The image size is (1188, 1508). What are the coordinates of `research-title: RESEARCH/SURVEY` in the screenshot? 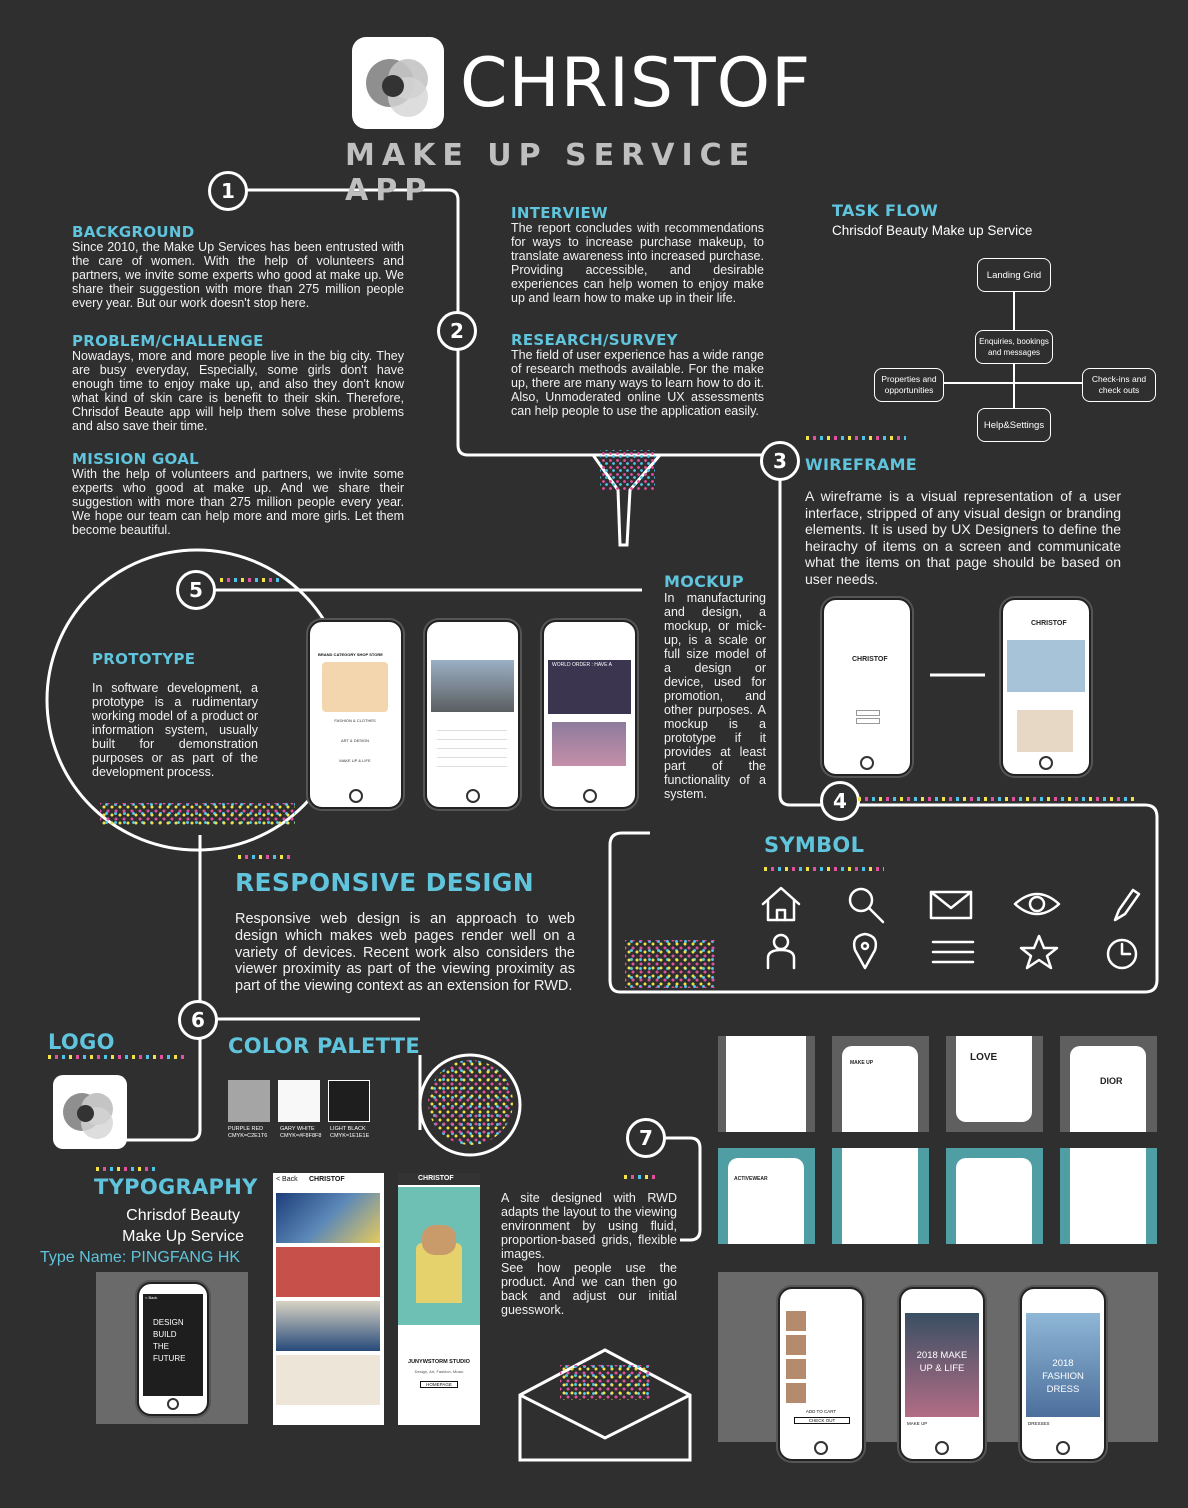 It's located at (594, 340).